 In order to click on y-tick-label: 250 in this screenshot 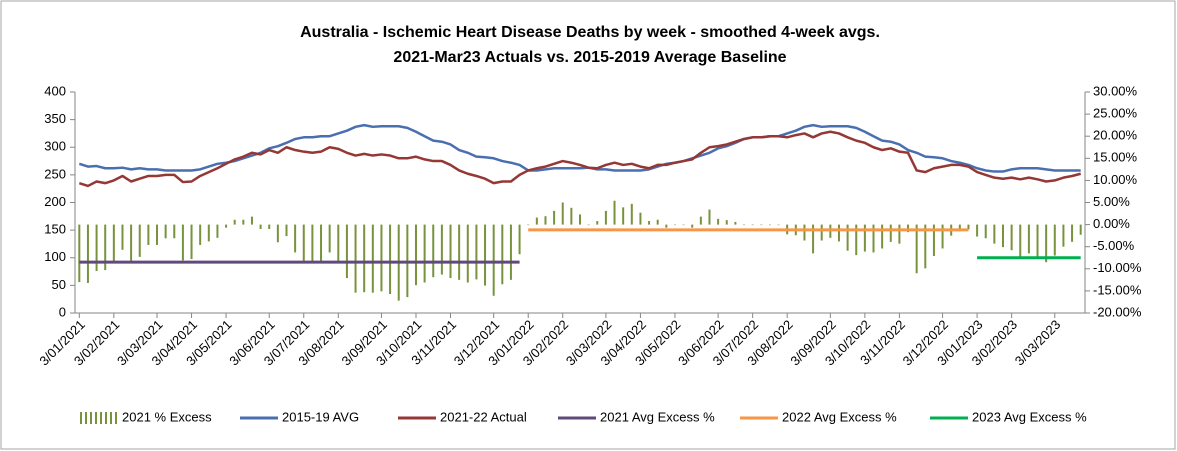, I will do `click(55, 173)`.